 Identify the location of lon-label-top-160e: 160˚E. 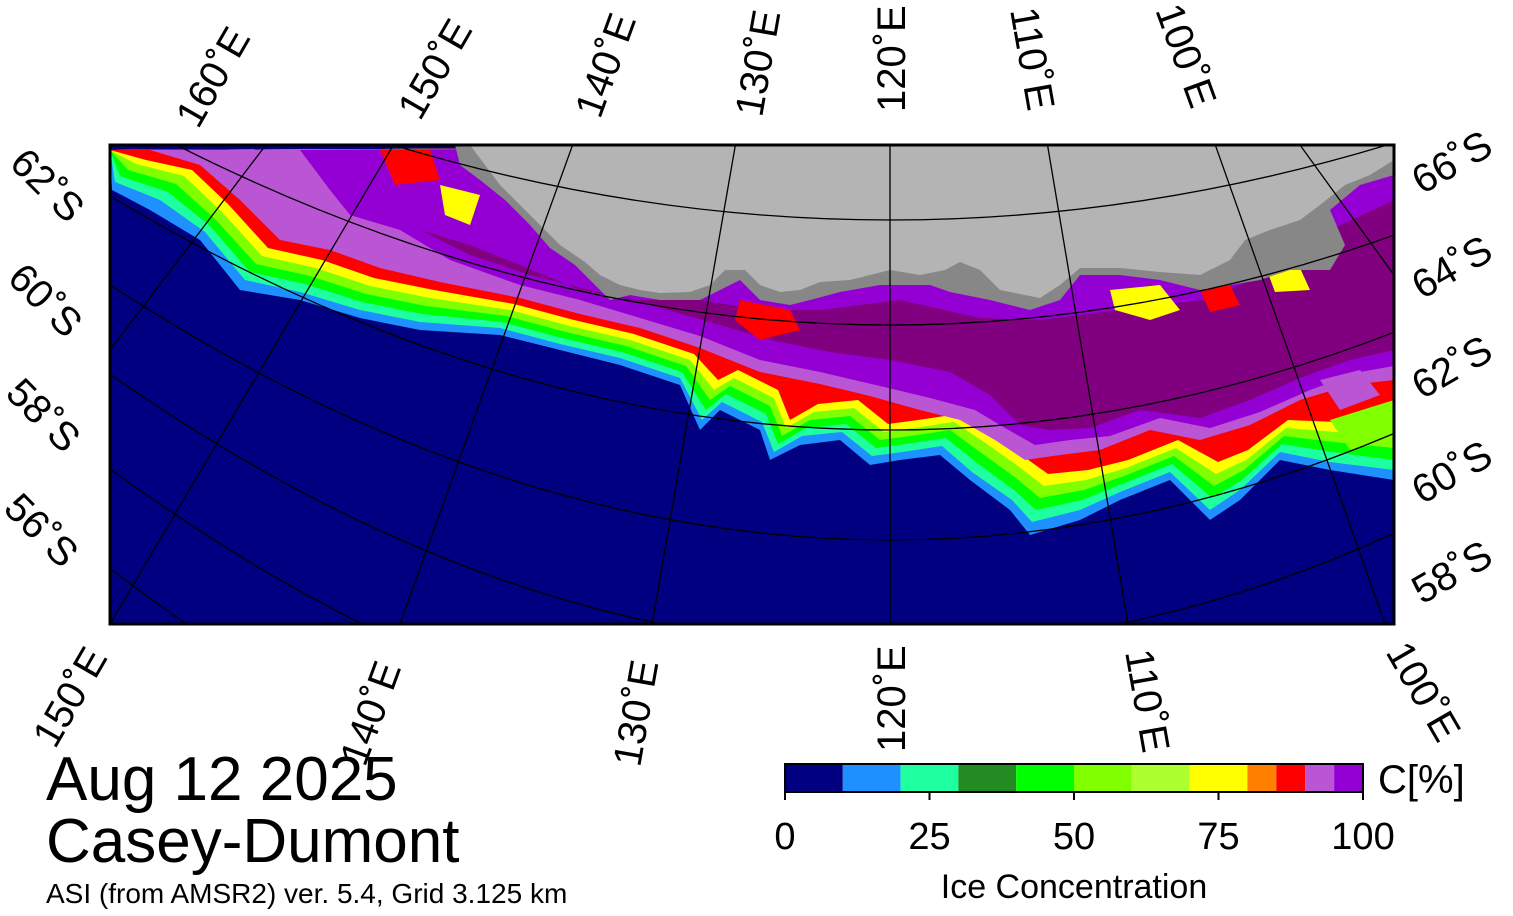
(213, 77).